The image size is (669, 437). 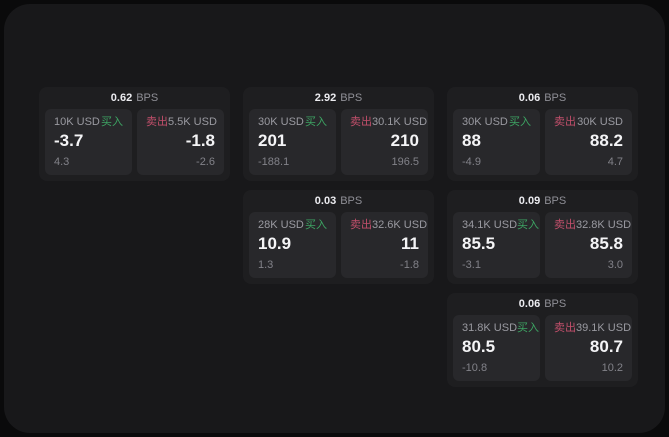 I want to click on buy-price: 10.9, so click(x=275, y=243).